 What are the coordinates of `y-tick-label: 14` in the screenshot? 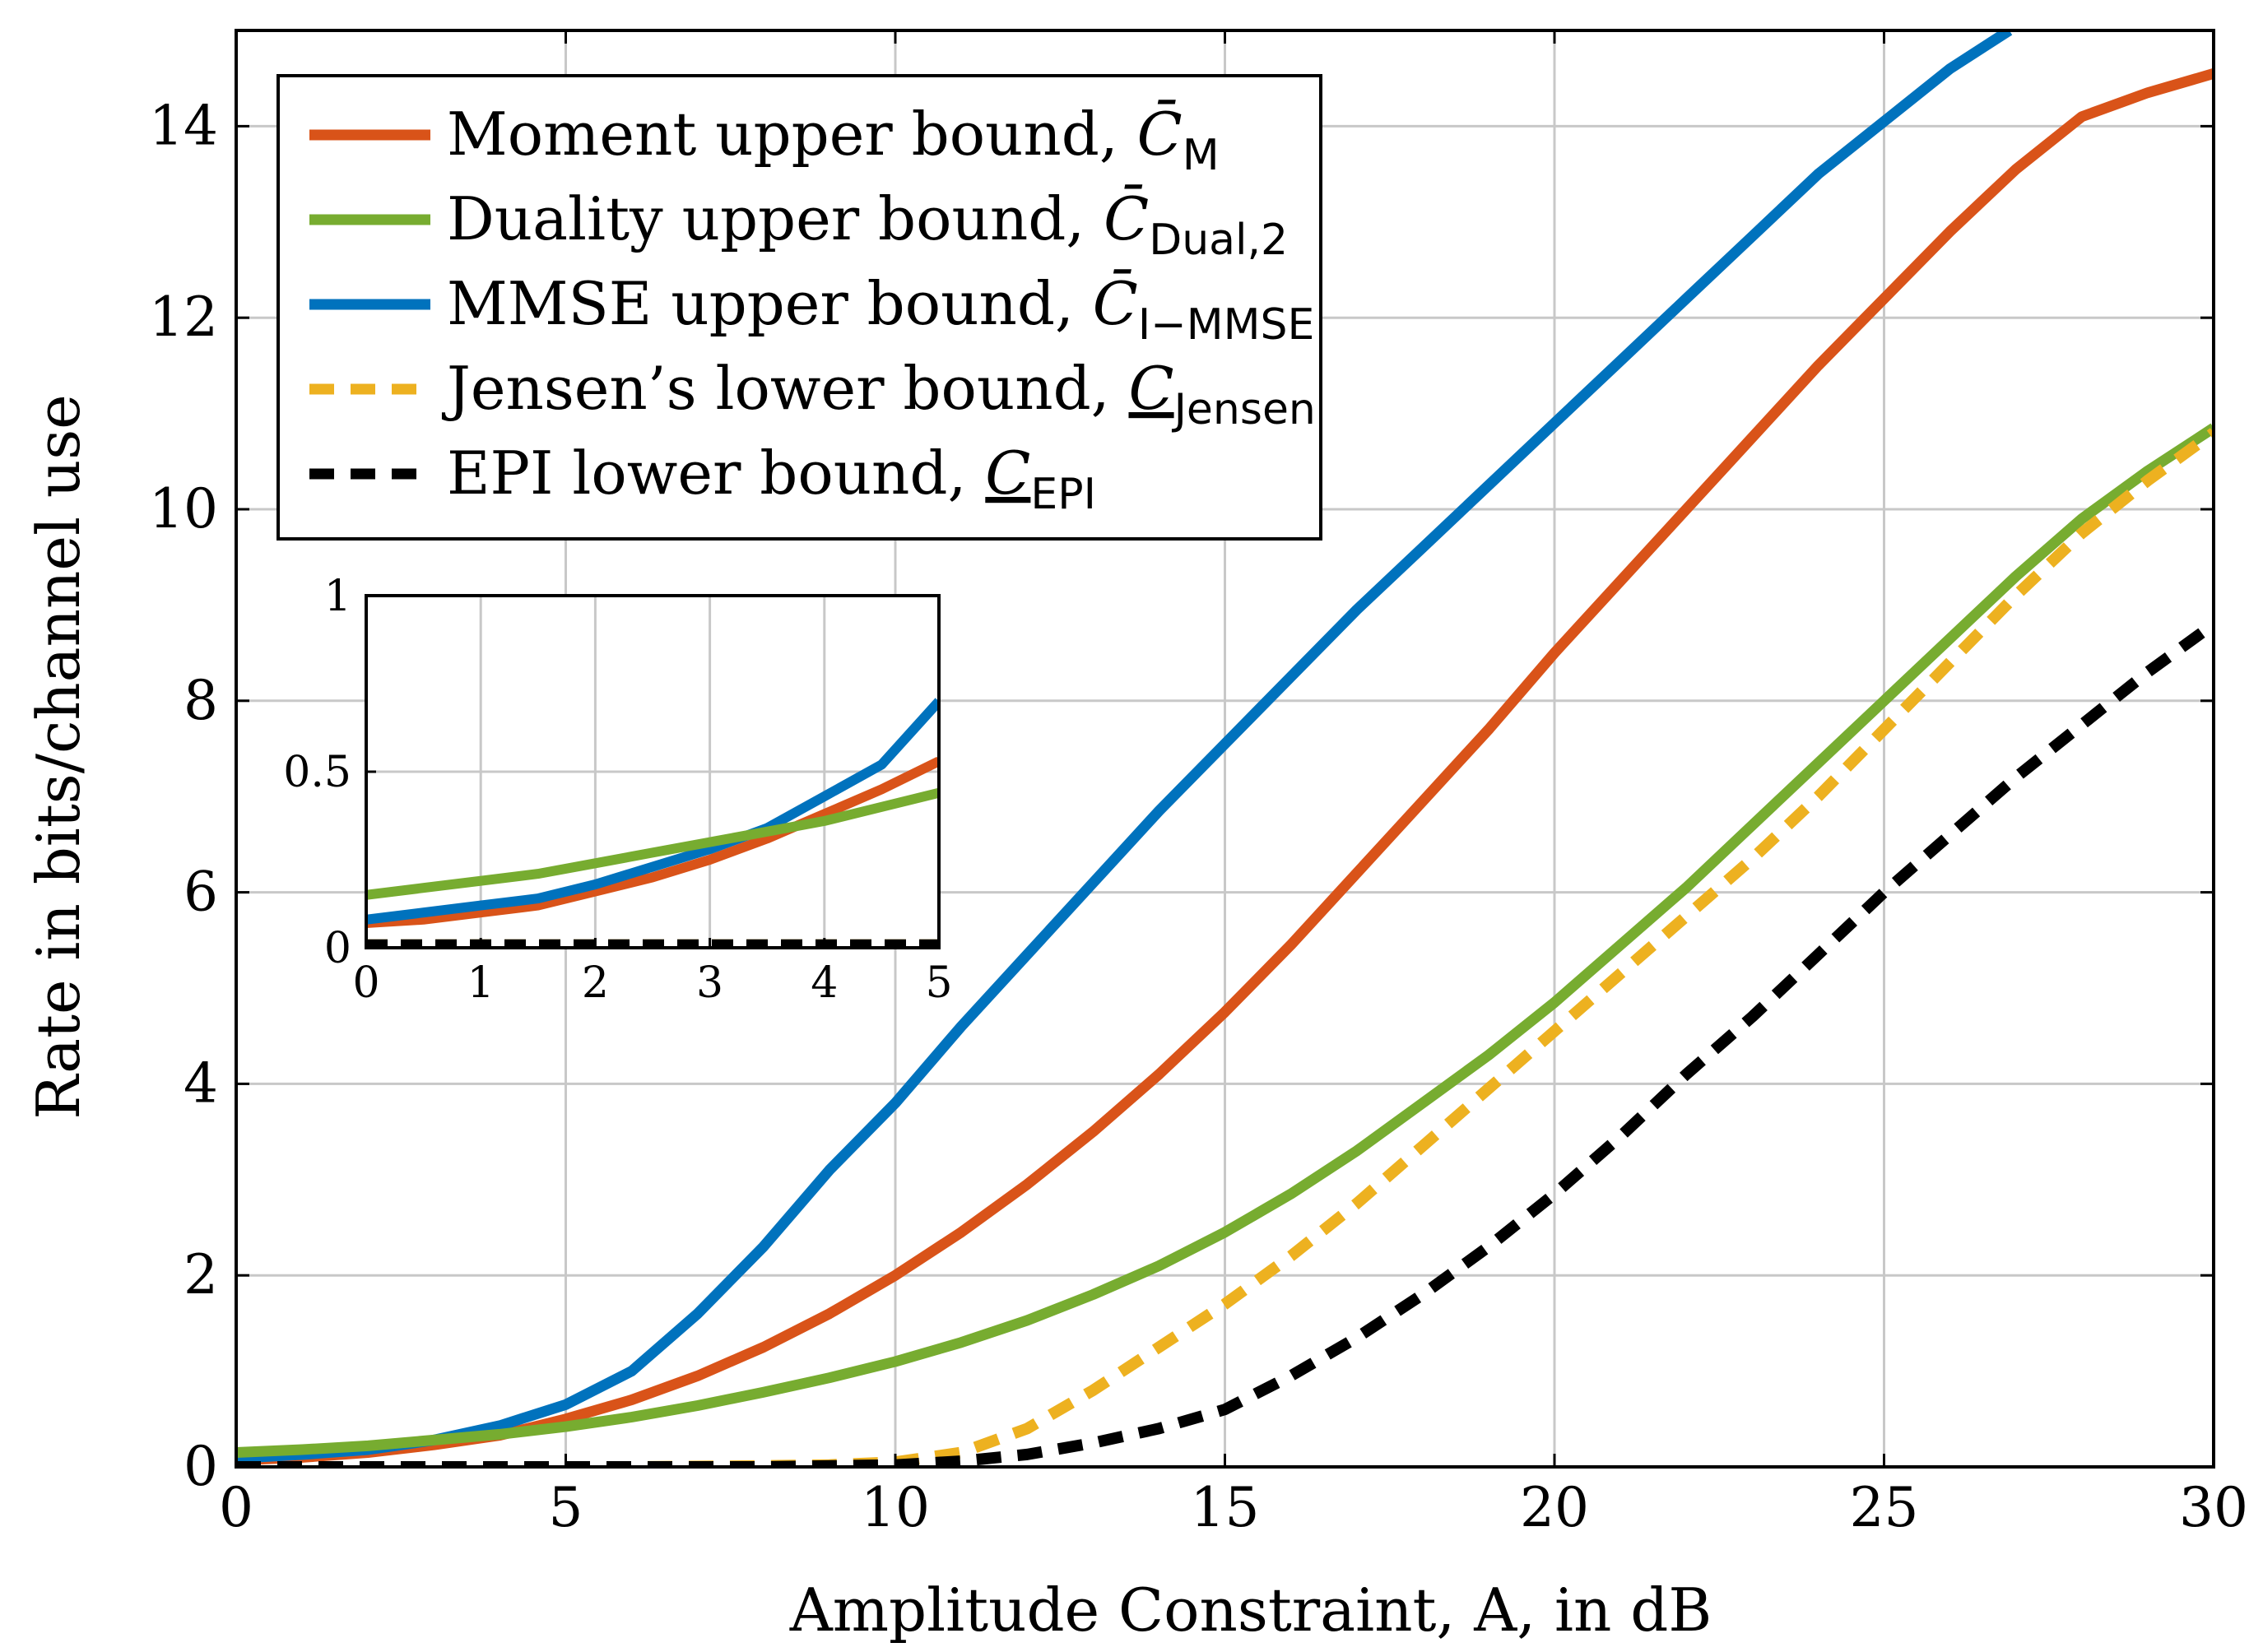 It's located at (184, 126).